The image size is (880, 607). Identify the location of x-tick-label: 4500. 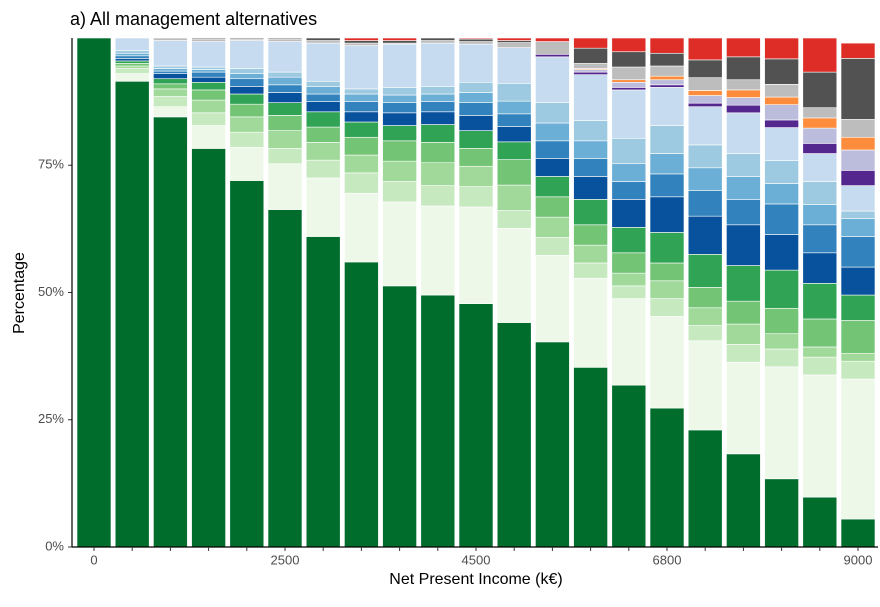
(476, 559).